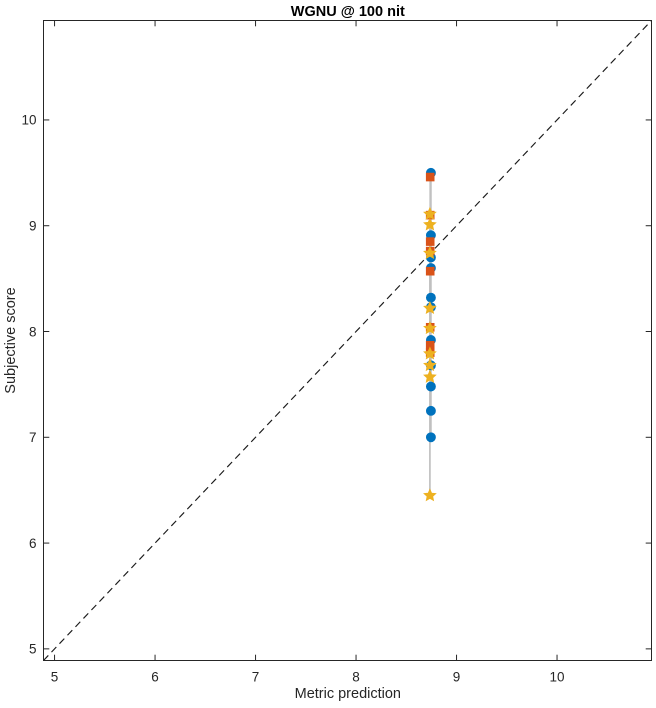 Image resolution: width=656 pixels, height=708 pixels. I want to click on star-series, so click(430, 354).